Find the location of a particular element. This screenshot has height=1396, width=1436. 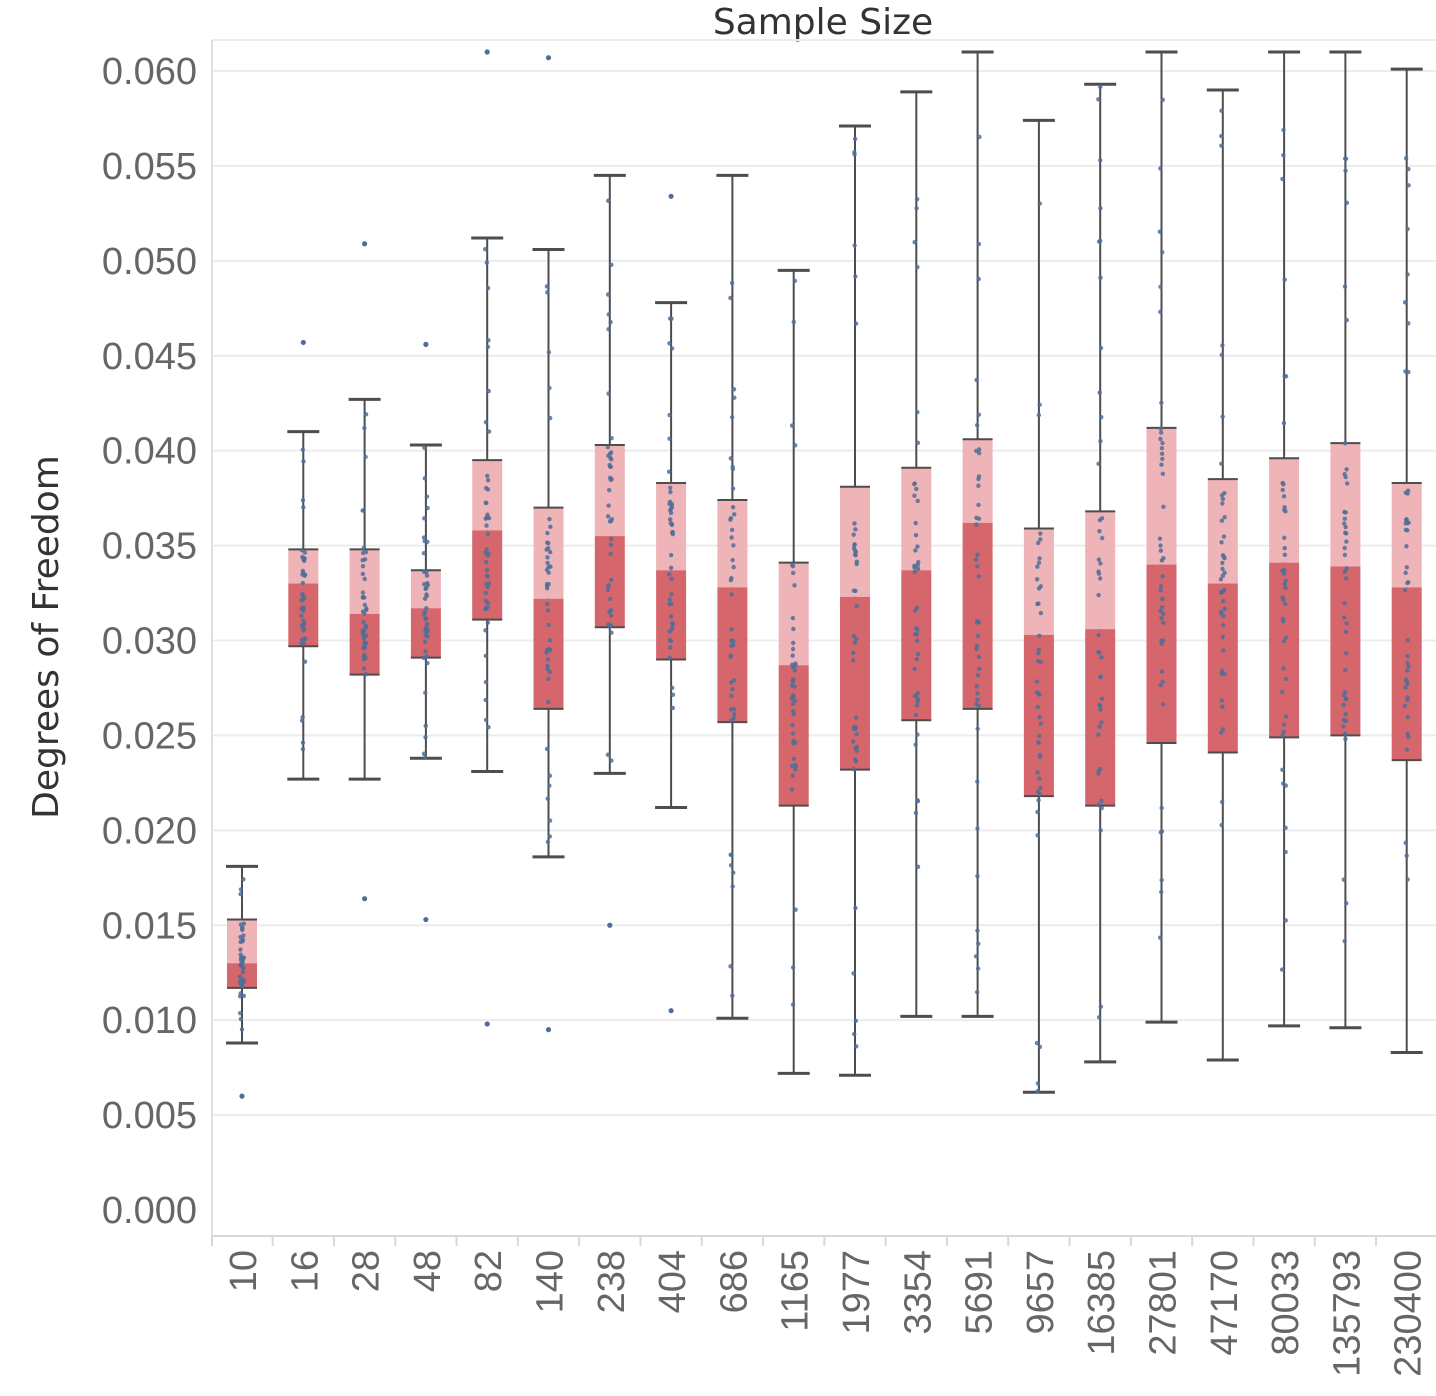

x-tick-label: 16 is located at coordinates (305, 1271).